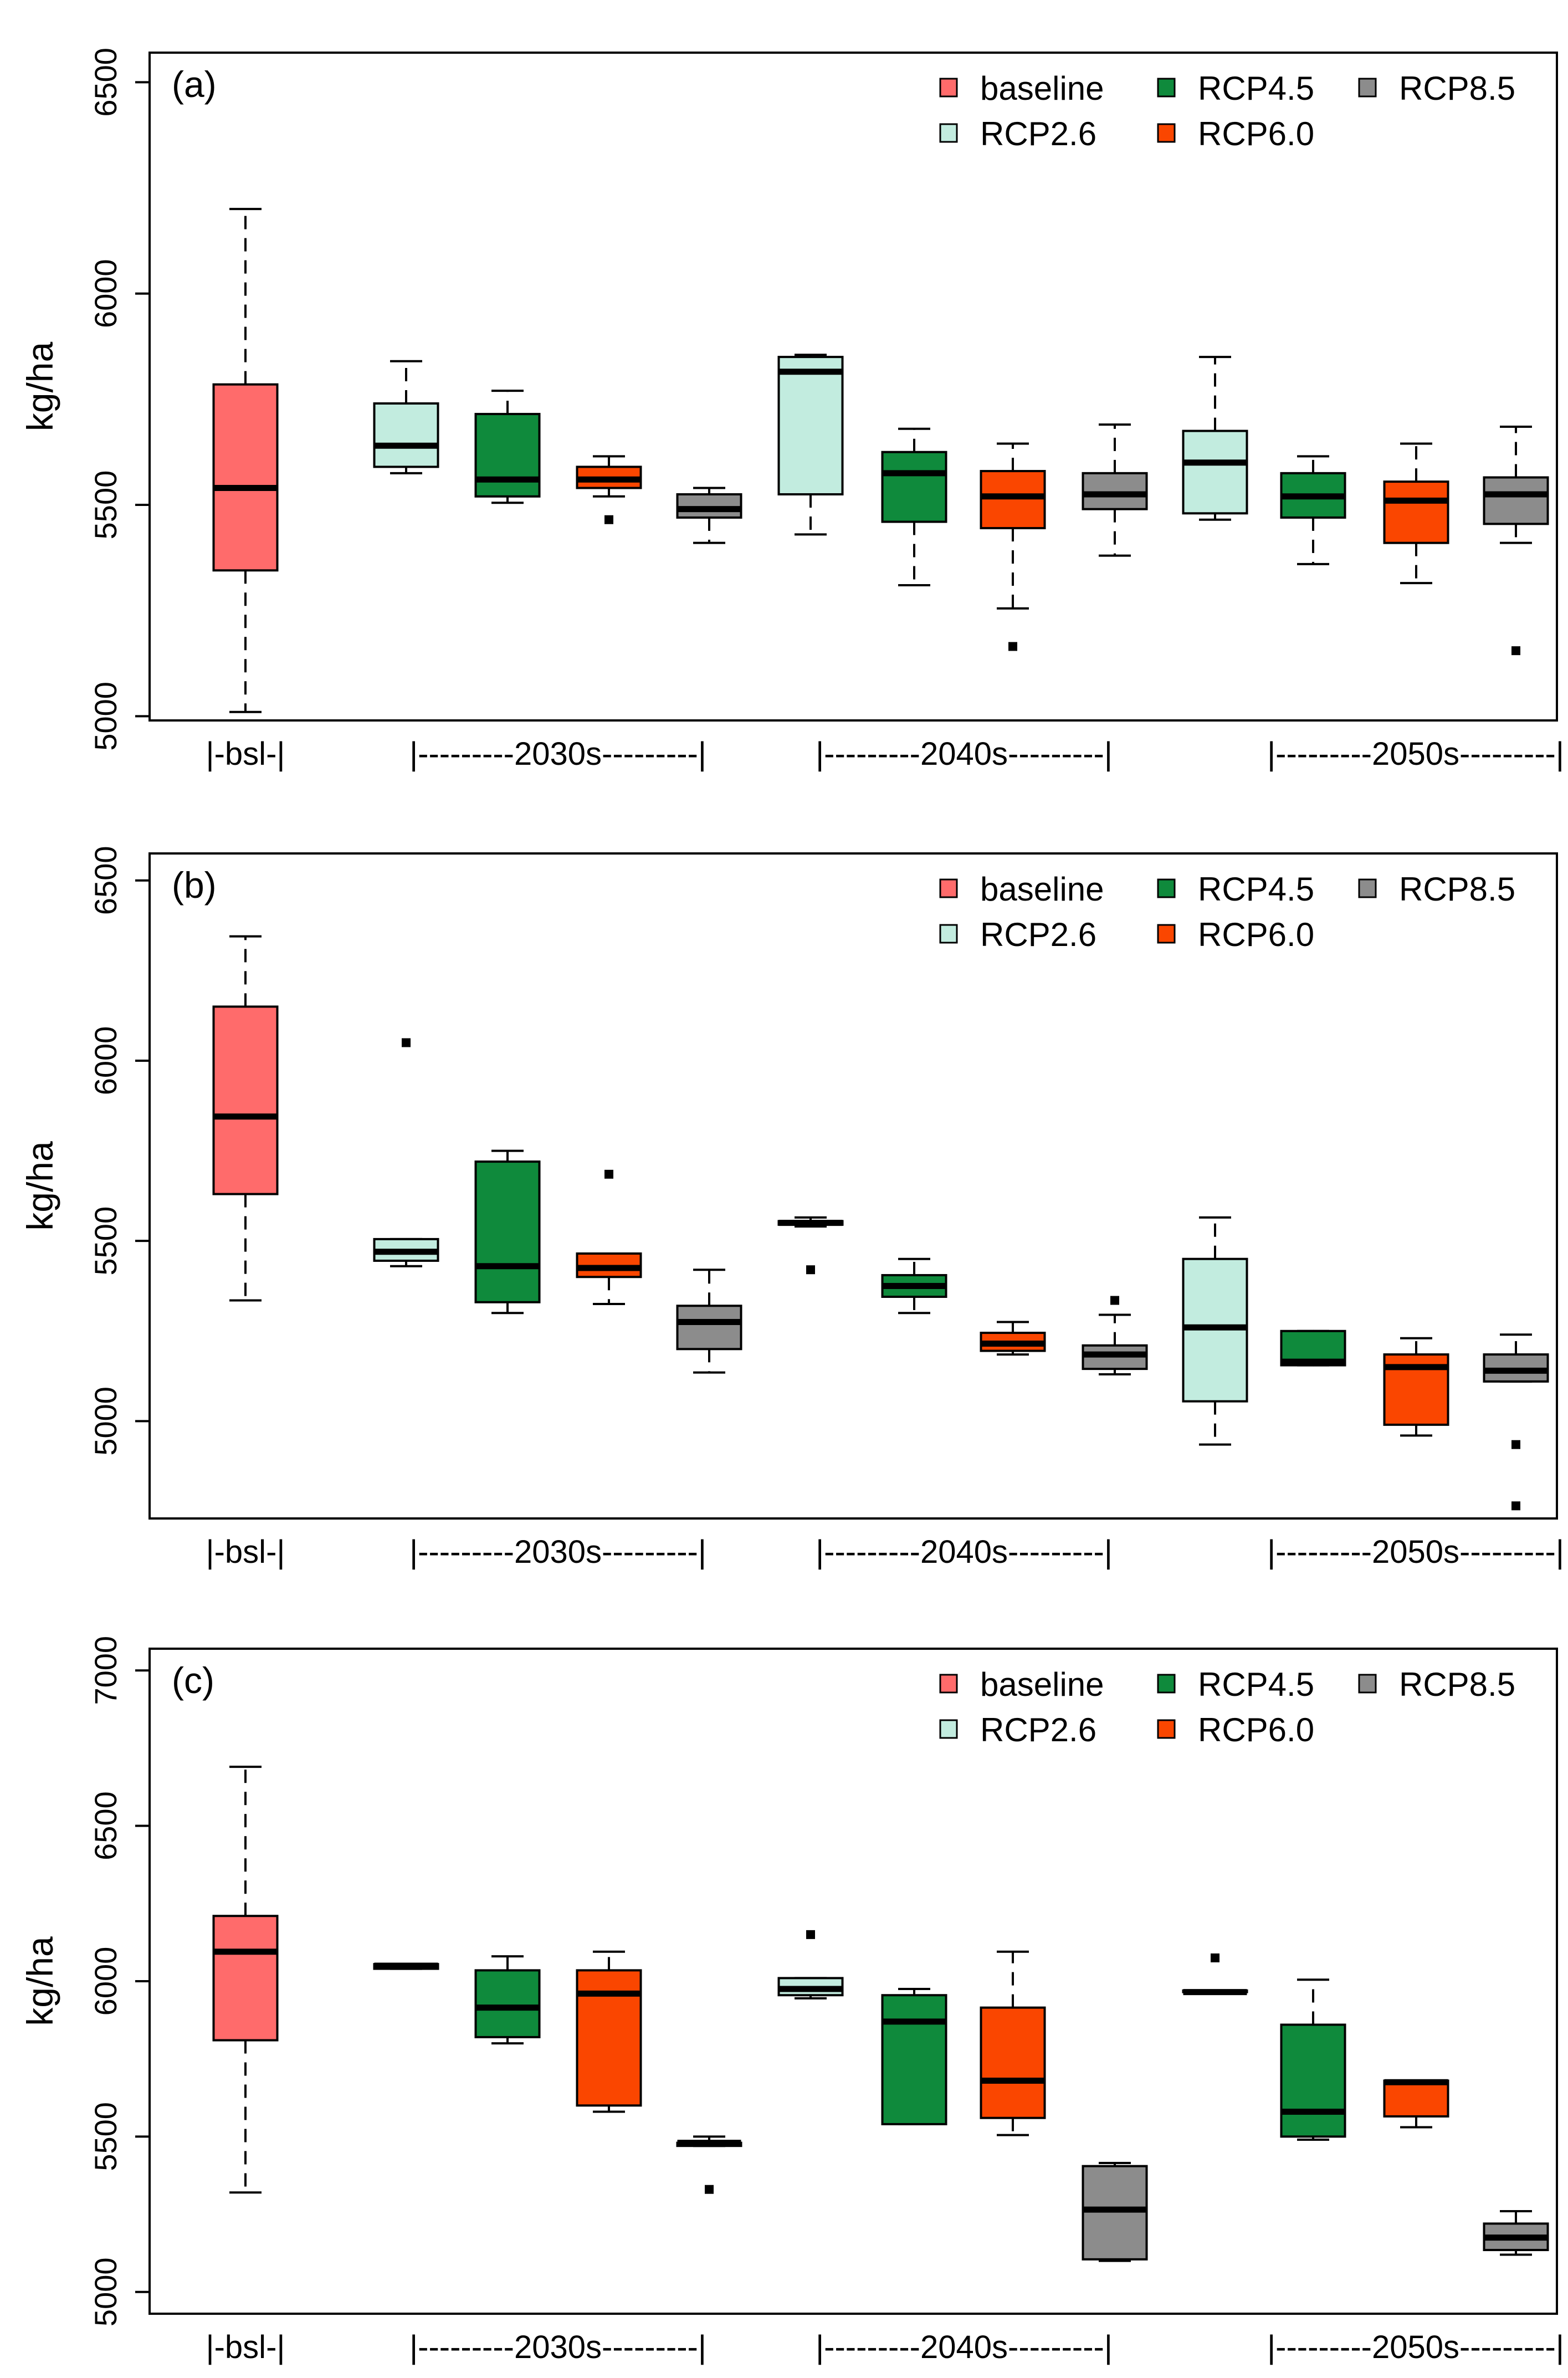 The image size is (1568, 2378). Describe the element at coordinates (105, 1671) in the screenshot. I see `y-tick-label: 7000` at that location.